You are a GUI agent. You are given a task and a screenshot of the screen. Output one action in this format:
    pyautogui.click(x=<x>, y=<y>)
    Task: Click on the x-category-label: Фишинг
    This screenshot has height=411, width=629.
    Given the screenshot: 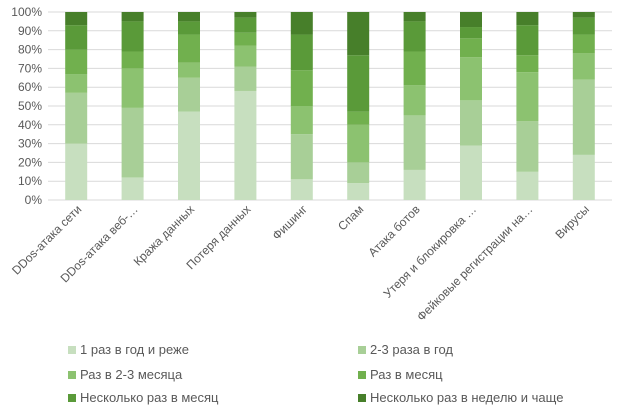 What is the action you would take?
    pyautogui.click(x=289, y=222)
    